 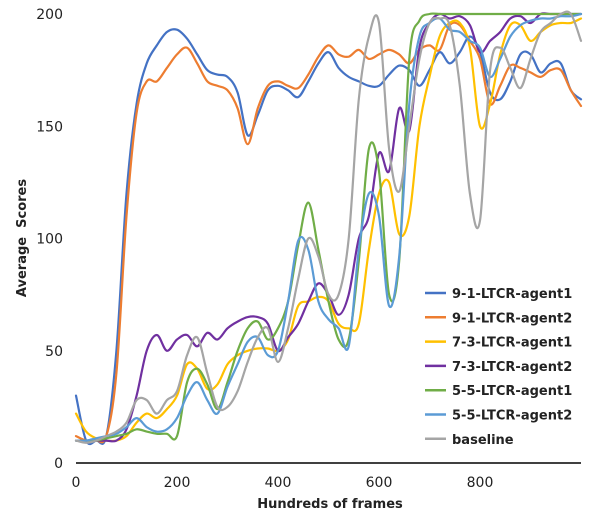 What do you see at coordinates (512, 318) in the screenshot?
I see `legend-label: 9-1-LTCR-agent2` at bounding box center [512, 318].